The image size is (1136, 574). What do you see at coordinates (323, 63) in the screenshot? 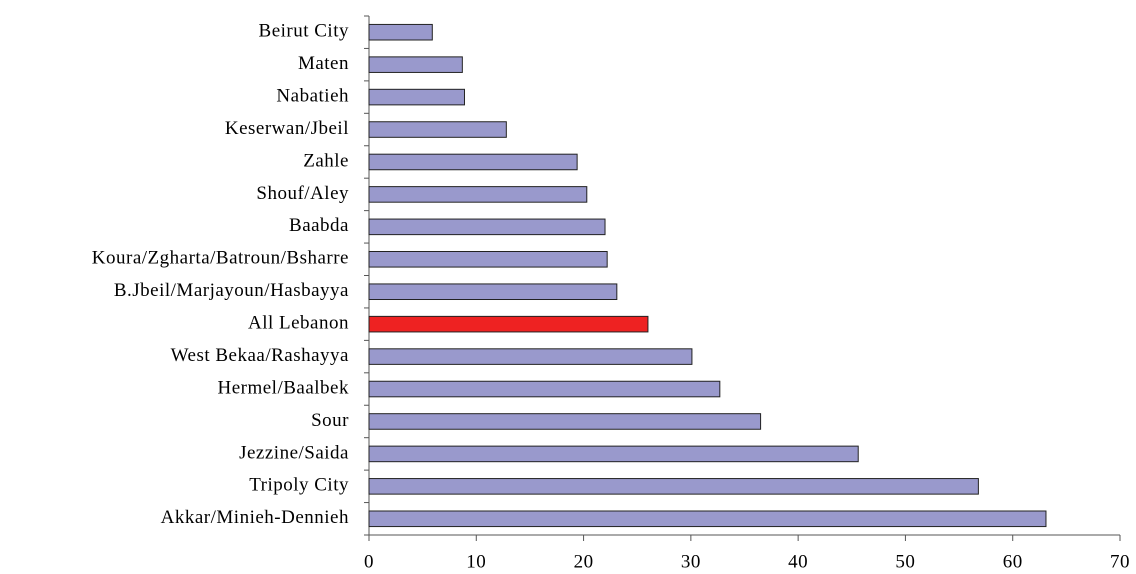
I see `y-tick-label: Maten` at bounding box center [323, 63].